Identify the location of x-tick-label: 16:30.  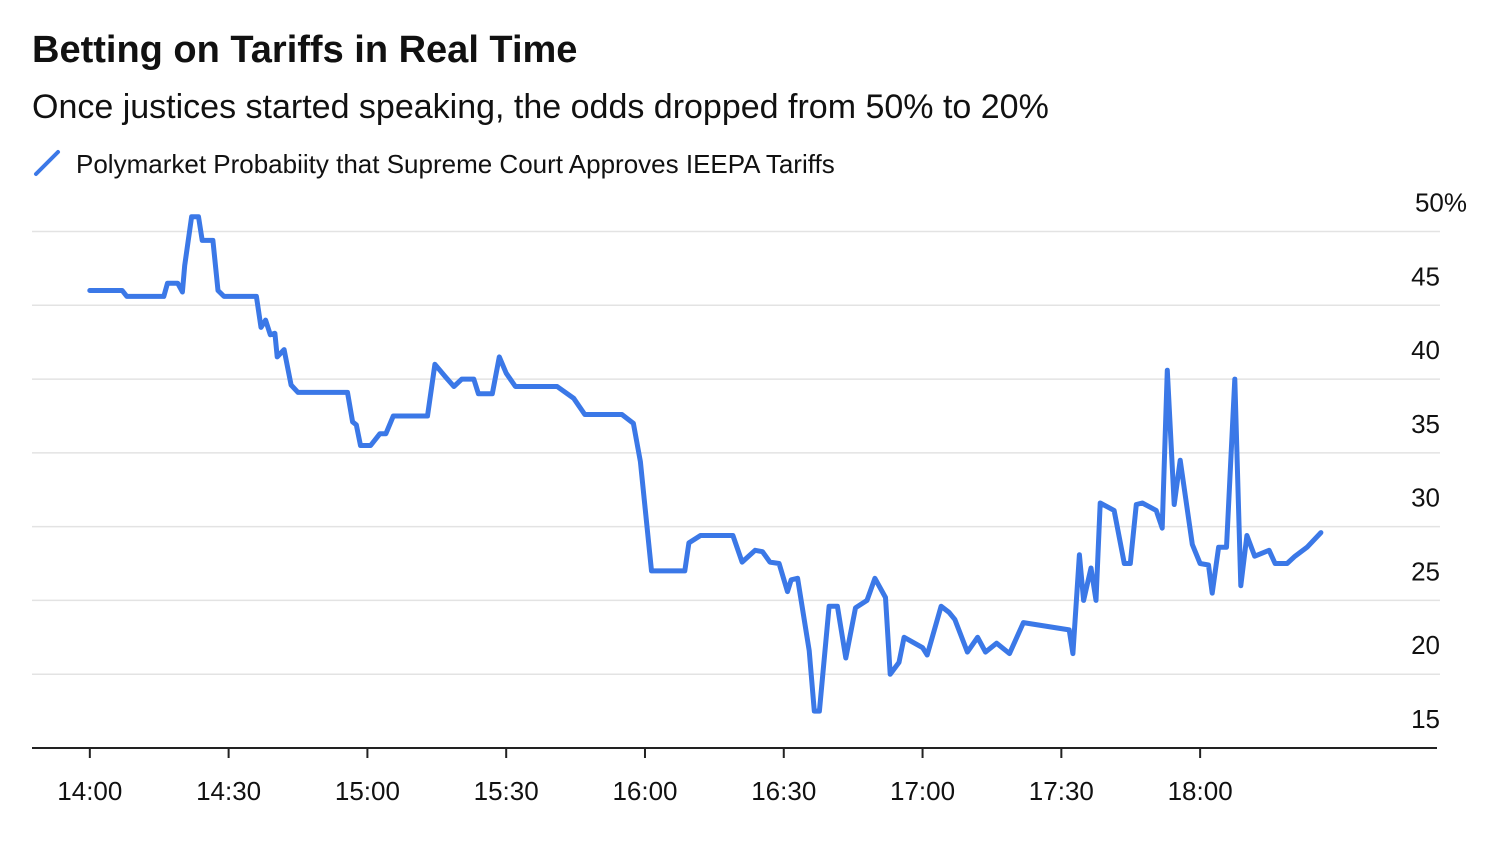
(783, 791).